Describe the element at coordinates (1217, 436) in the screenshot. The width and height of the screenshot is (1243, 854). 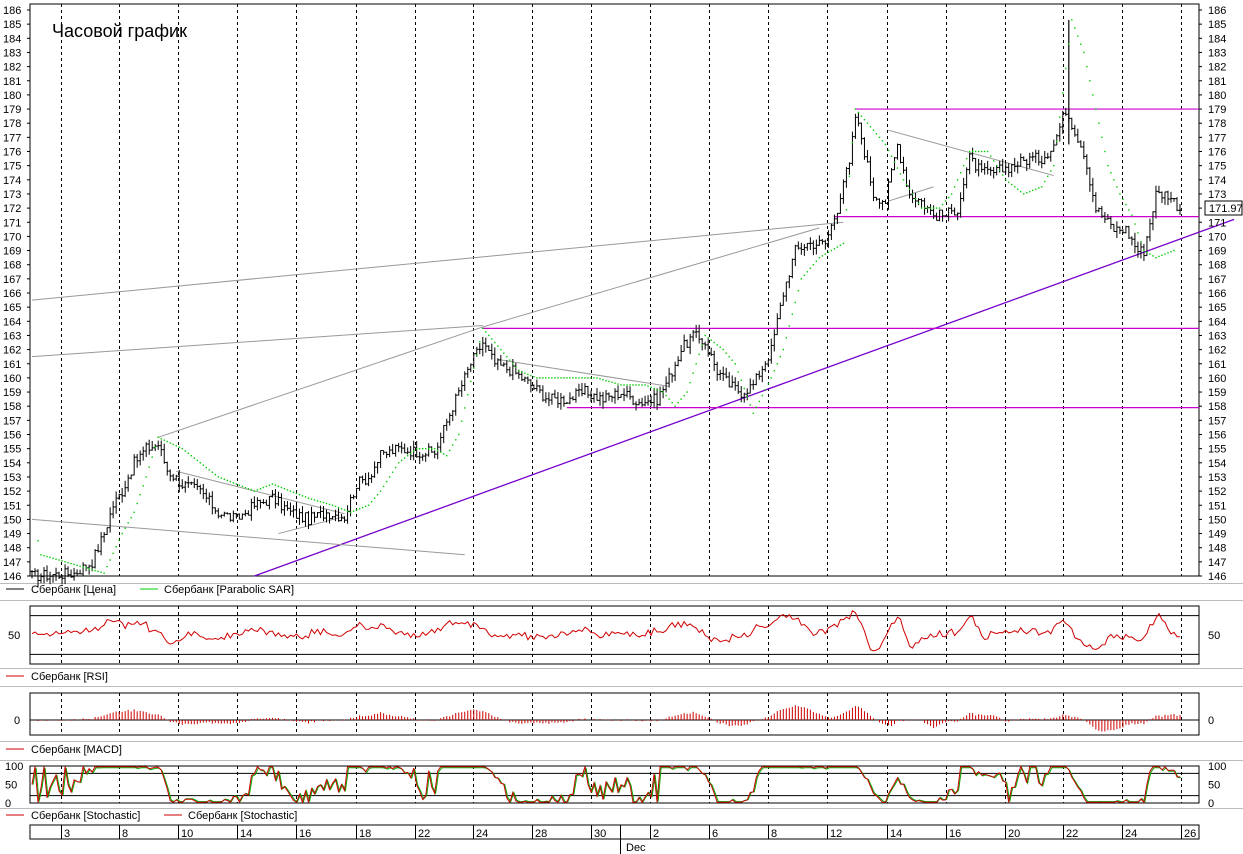
I see `price-ytick-right: 156` at that location.